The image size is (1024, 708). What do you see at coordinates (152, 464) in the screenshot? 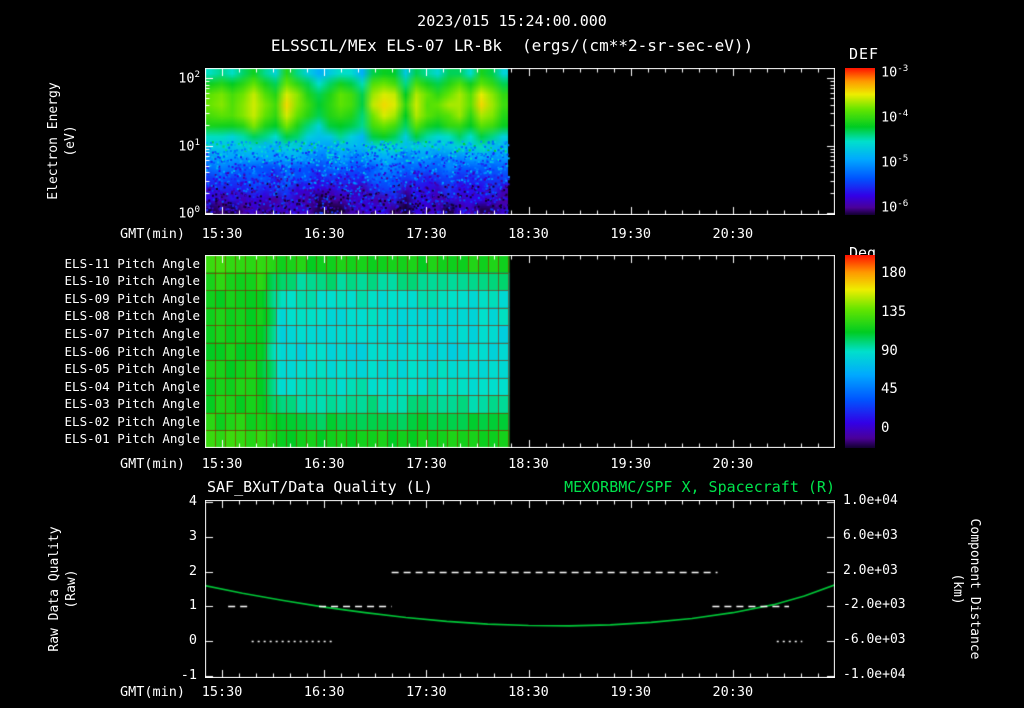
I see `x-axis-title-middle: GMT(min)` at bounding box center [152, 464].